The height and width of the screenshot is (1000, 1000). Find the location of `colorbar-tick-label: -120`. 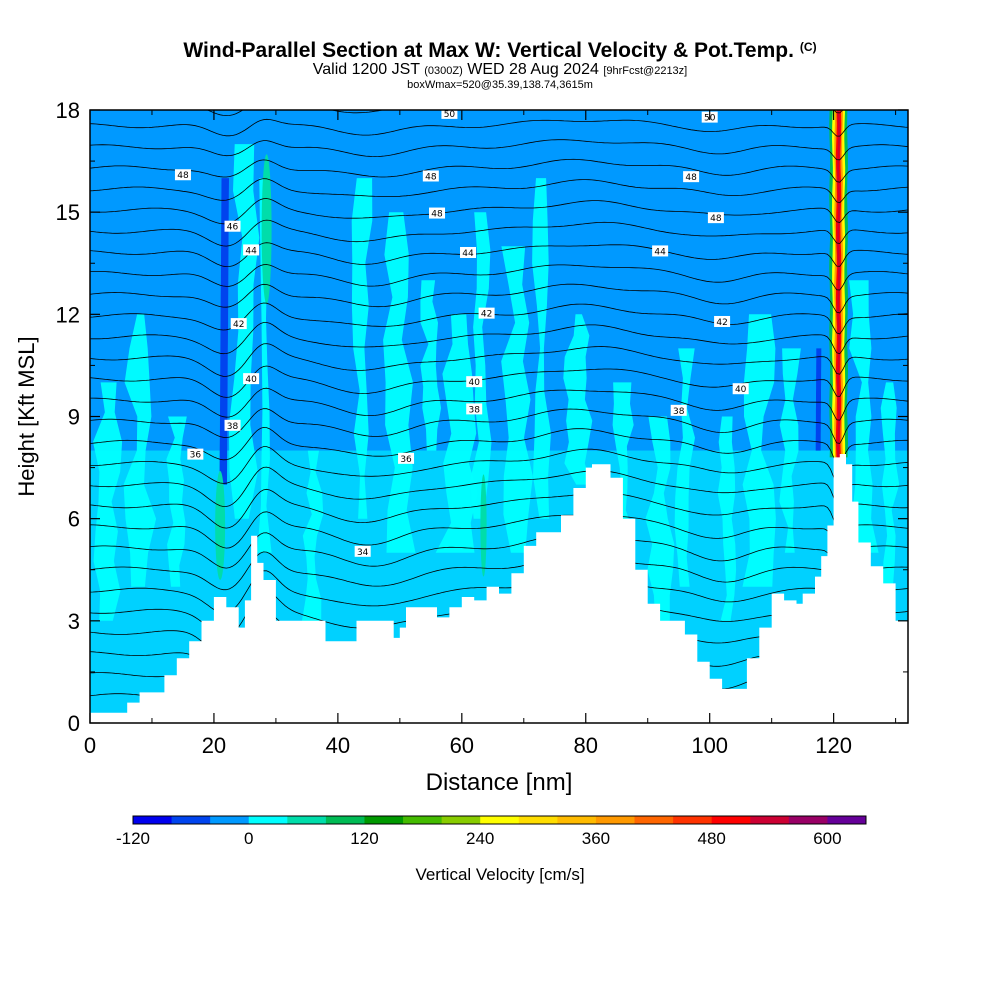

colorbar-tick-label: -120 is located at coordinates (133, 838).